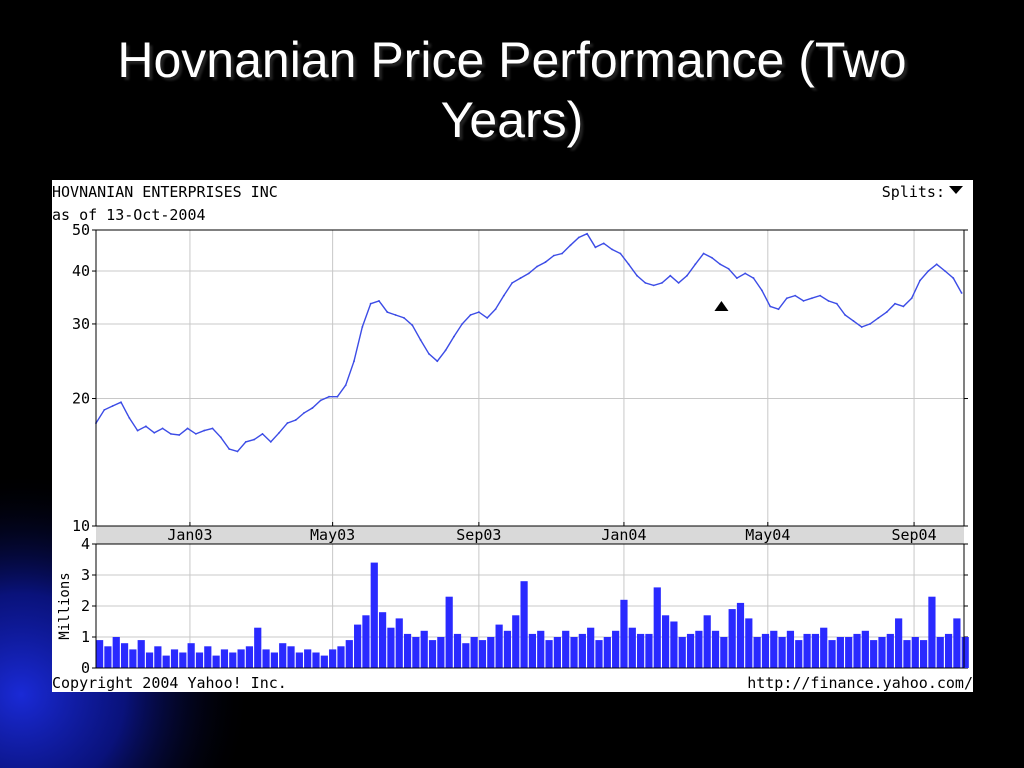 The height and width of the screenshot is (768, 1024). Describe the element at coordinates (860, 683) in the screenshot. I see `source-url: http://finance.yahoo.com/` at that location.